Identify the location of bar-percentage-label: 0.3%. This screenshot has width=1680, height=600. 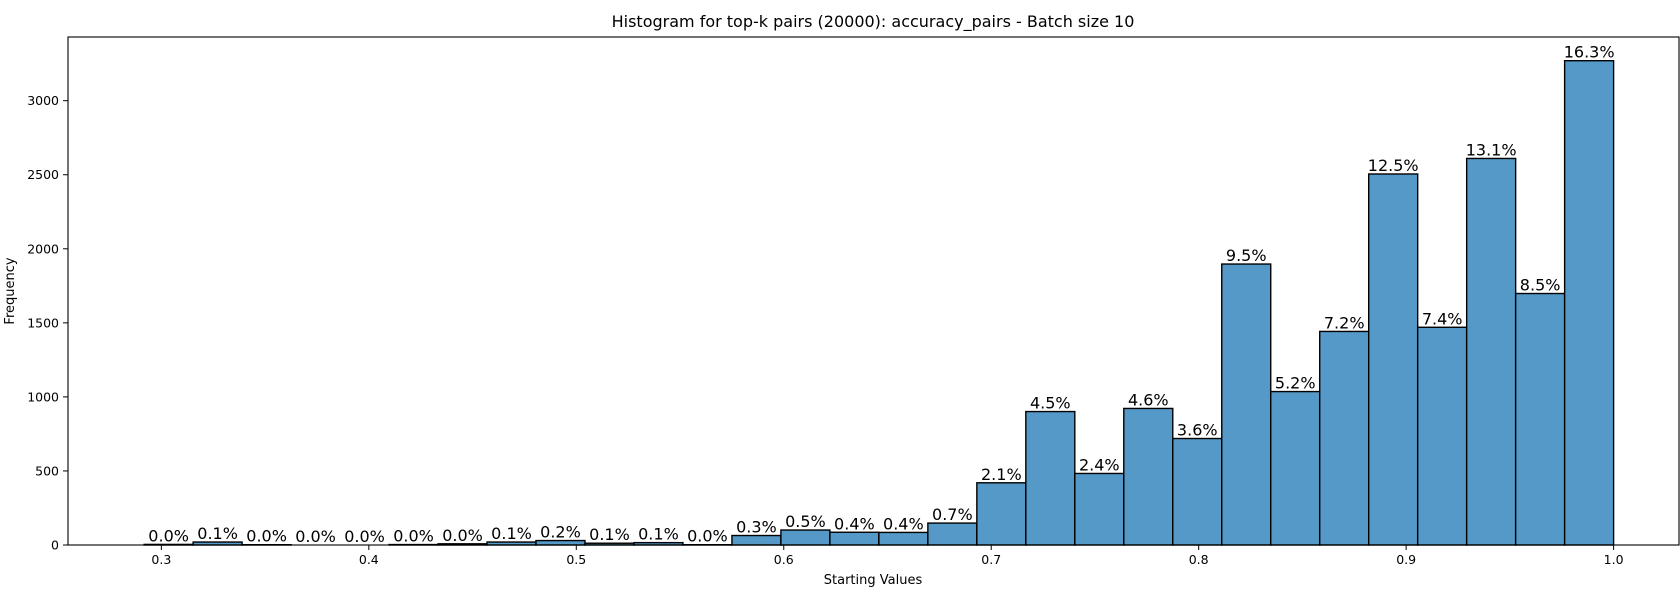
(756, 527).